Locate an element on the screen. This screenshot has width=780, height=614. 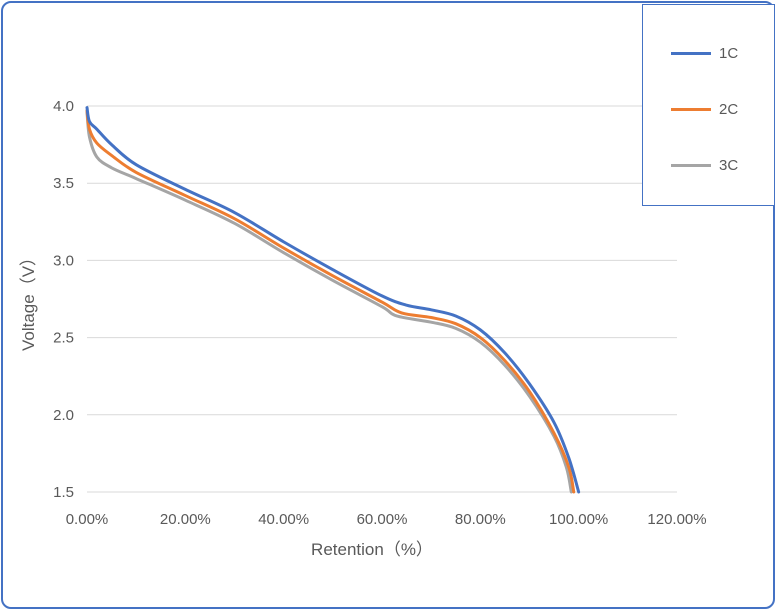
x-axis-title: Retention（%） is located at coordinates (372, 549).